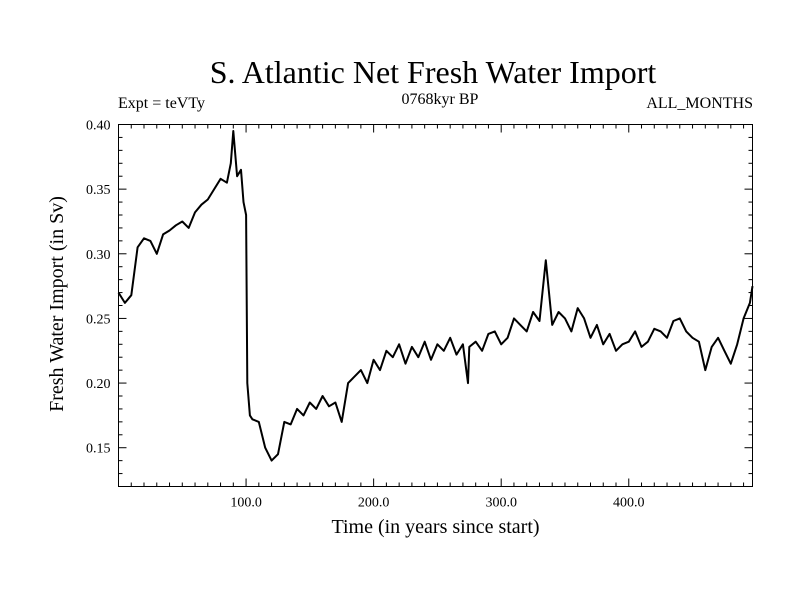  I want to click on x-tick-label: 300.0, so click(501, 503).